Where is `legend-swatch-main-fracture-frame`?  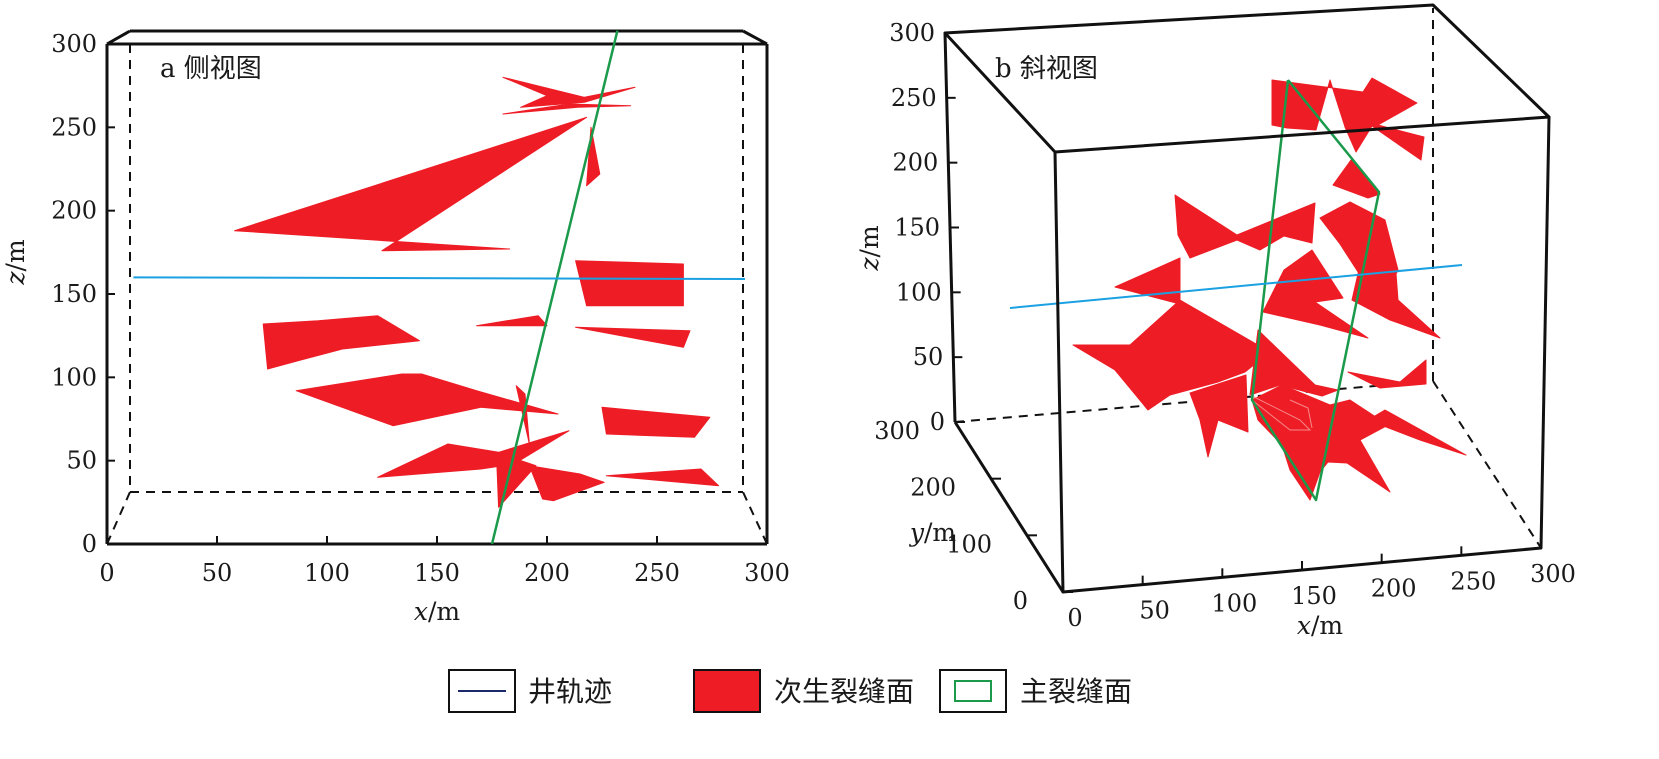 legend-swatch-main-fracture-frame is located at coordinates (973, 691).